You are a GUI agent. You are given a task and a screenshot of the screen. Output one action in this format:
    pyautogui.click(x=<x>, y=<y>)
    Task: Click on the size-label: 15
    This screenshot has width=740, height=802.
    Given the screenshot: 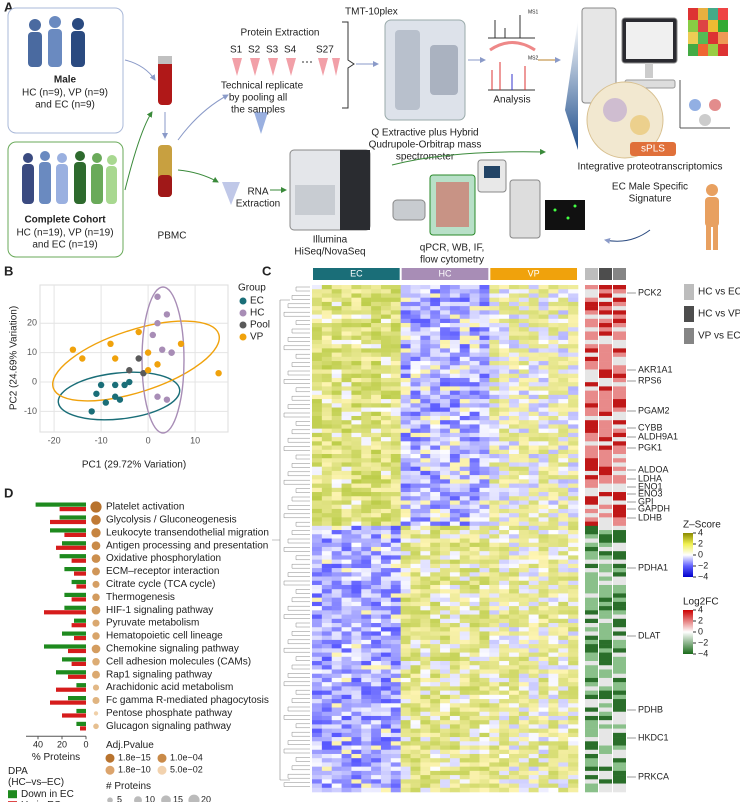 What is the action you would take?
    pyautogui.click(x=178, y=798)
    